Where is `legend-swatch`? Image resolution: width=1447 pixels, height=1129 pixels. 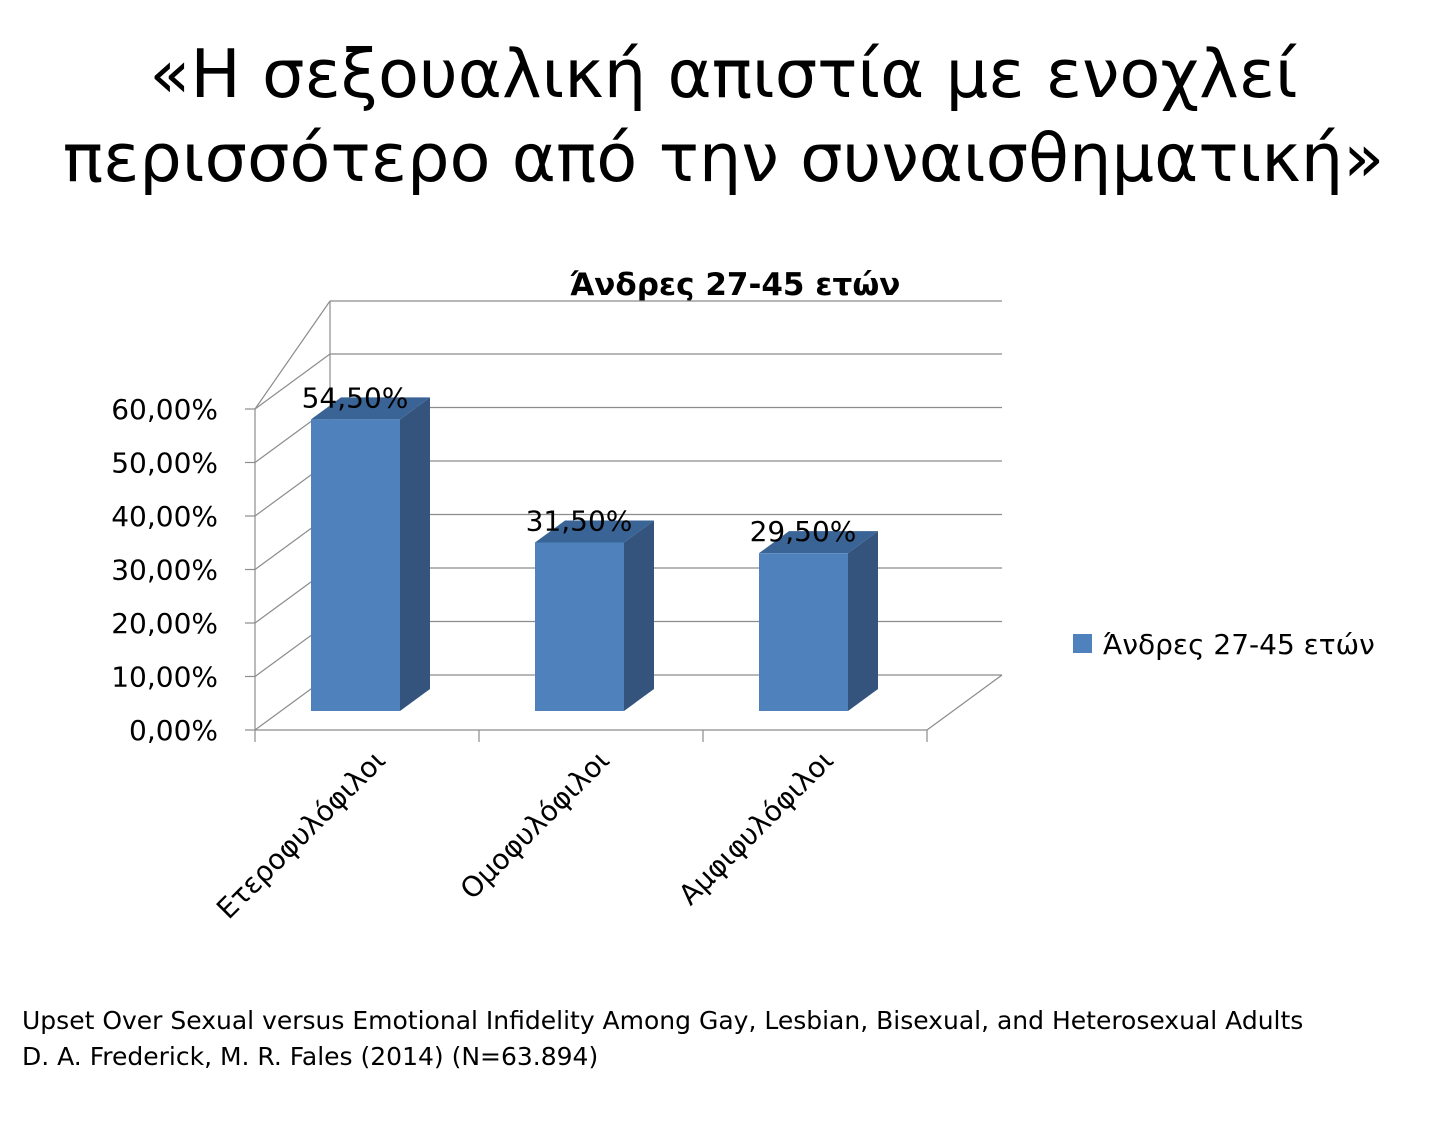
legend-swatch is located at coordinates (1082, 643).